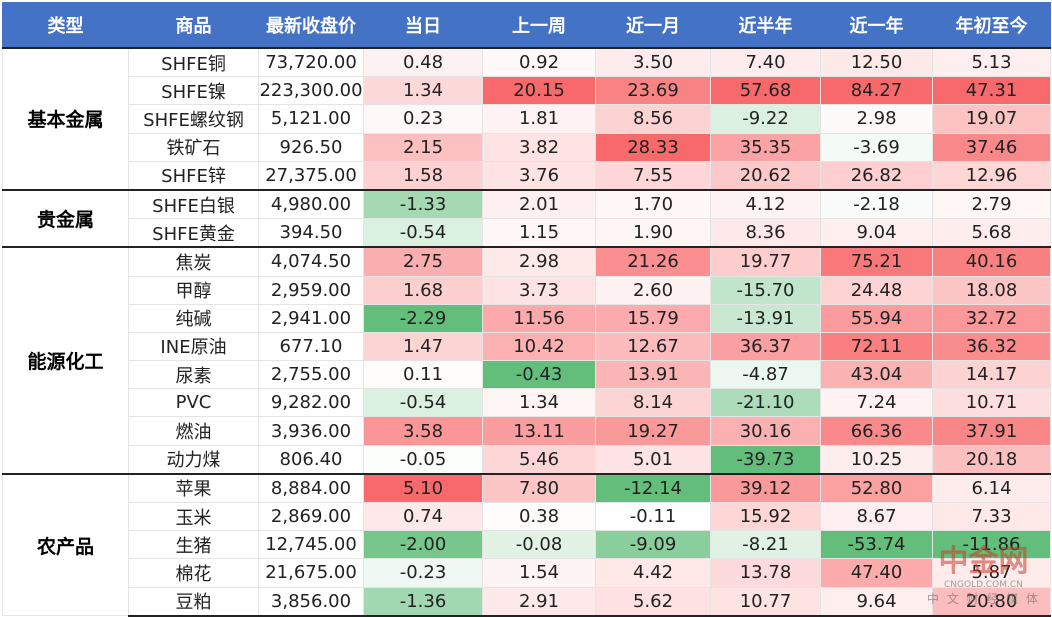 Image resolution: width=1052 pixels, height=617 pixels. I want to click on change-cell: 19.77, so click(765, 261).